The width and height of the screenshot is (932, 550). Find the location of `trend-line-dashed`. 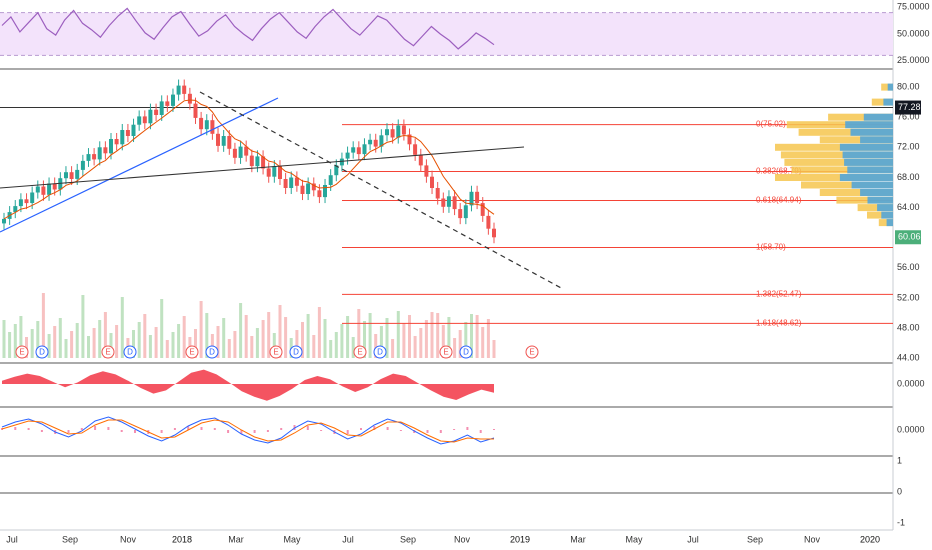

trend-line-dashed is located at coordinates (381, 190).